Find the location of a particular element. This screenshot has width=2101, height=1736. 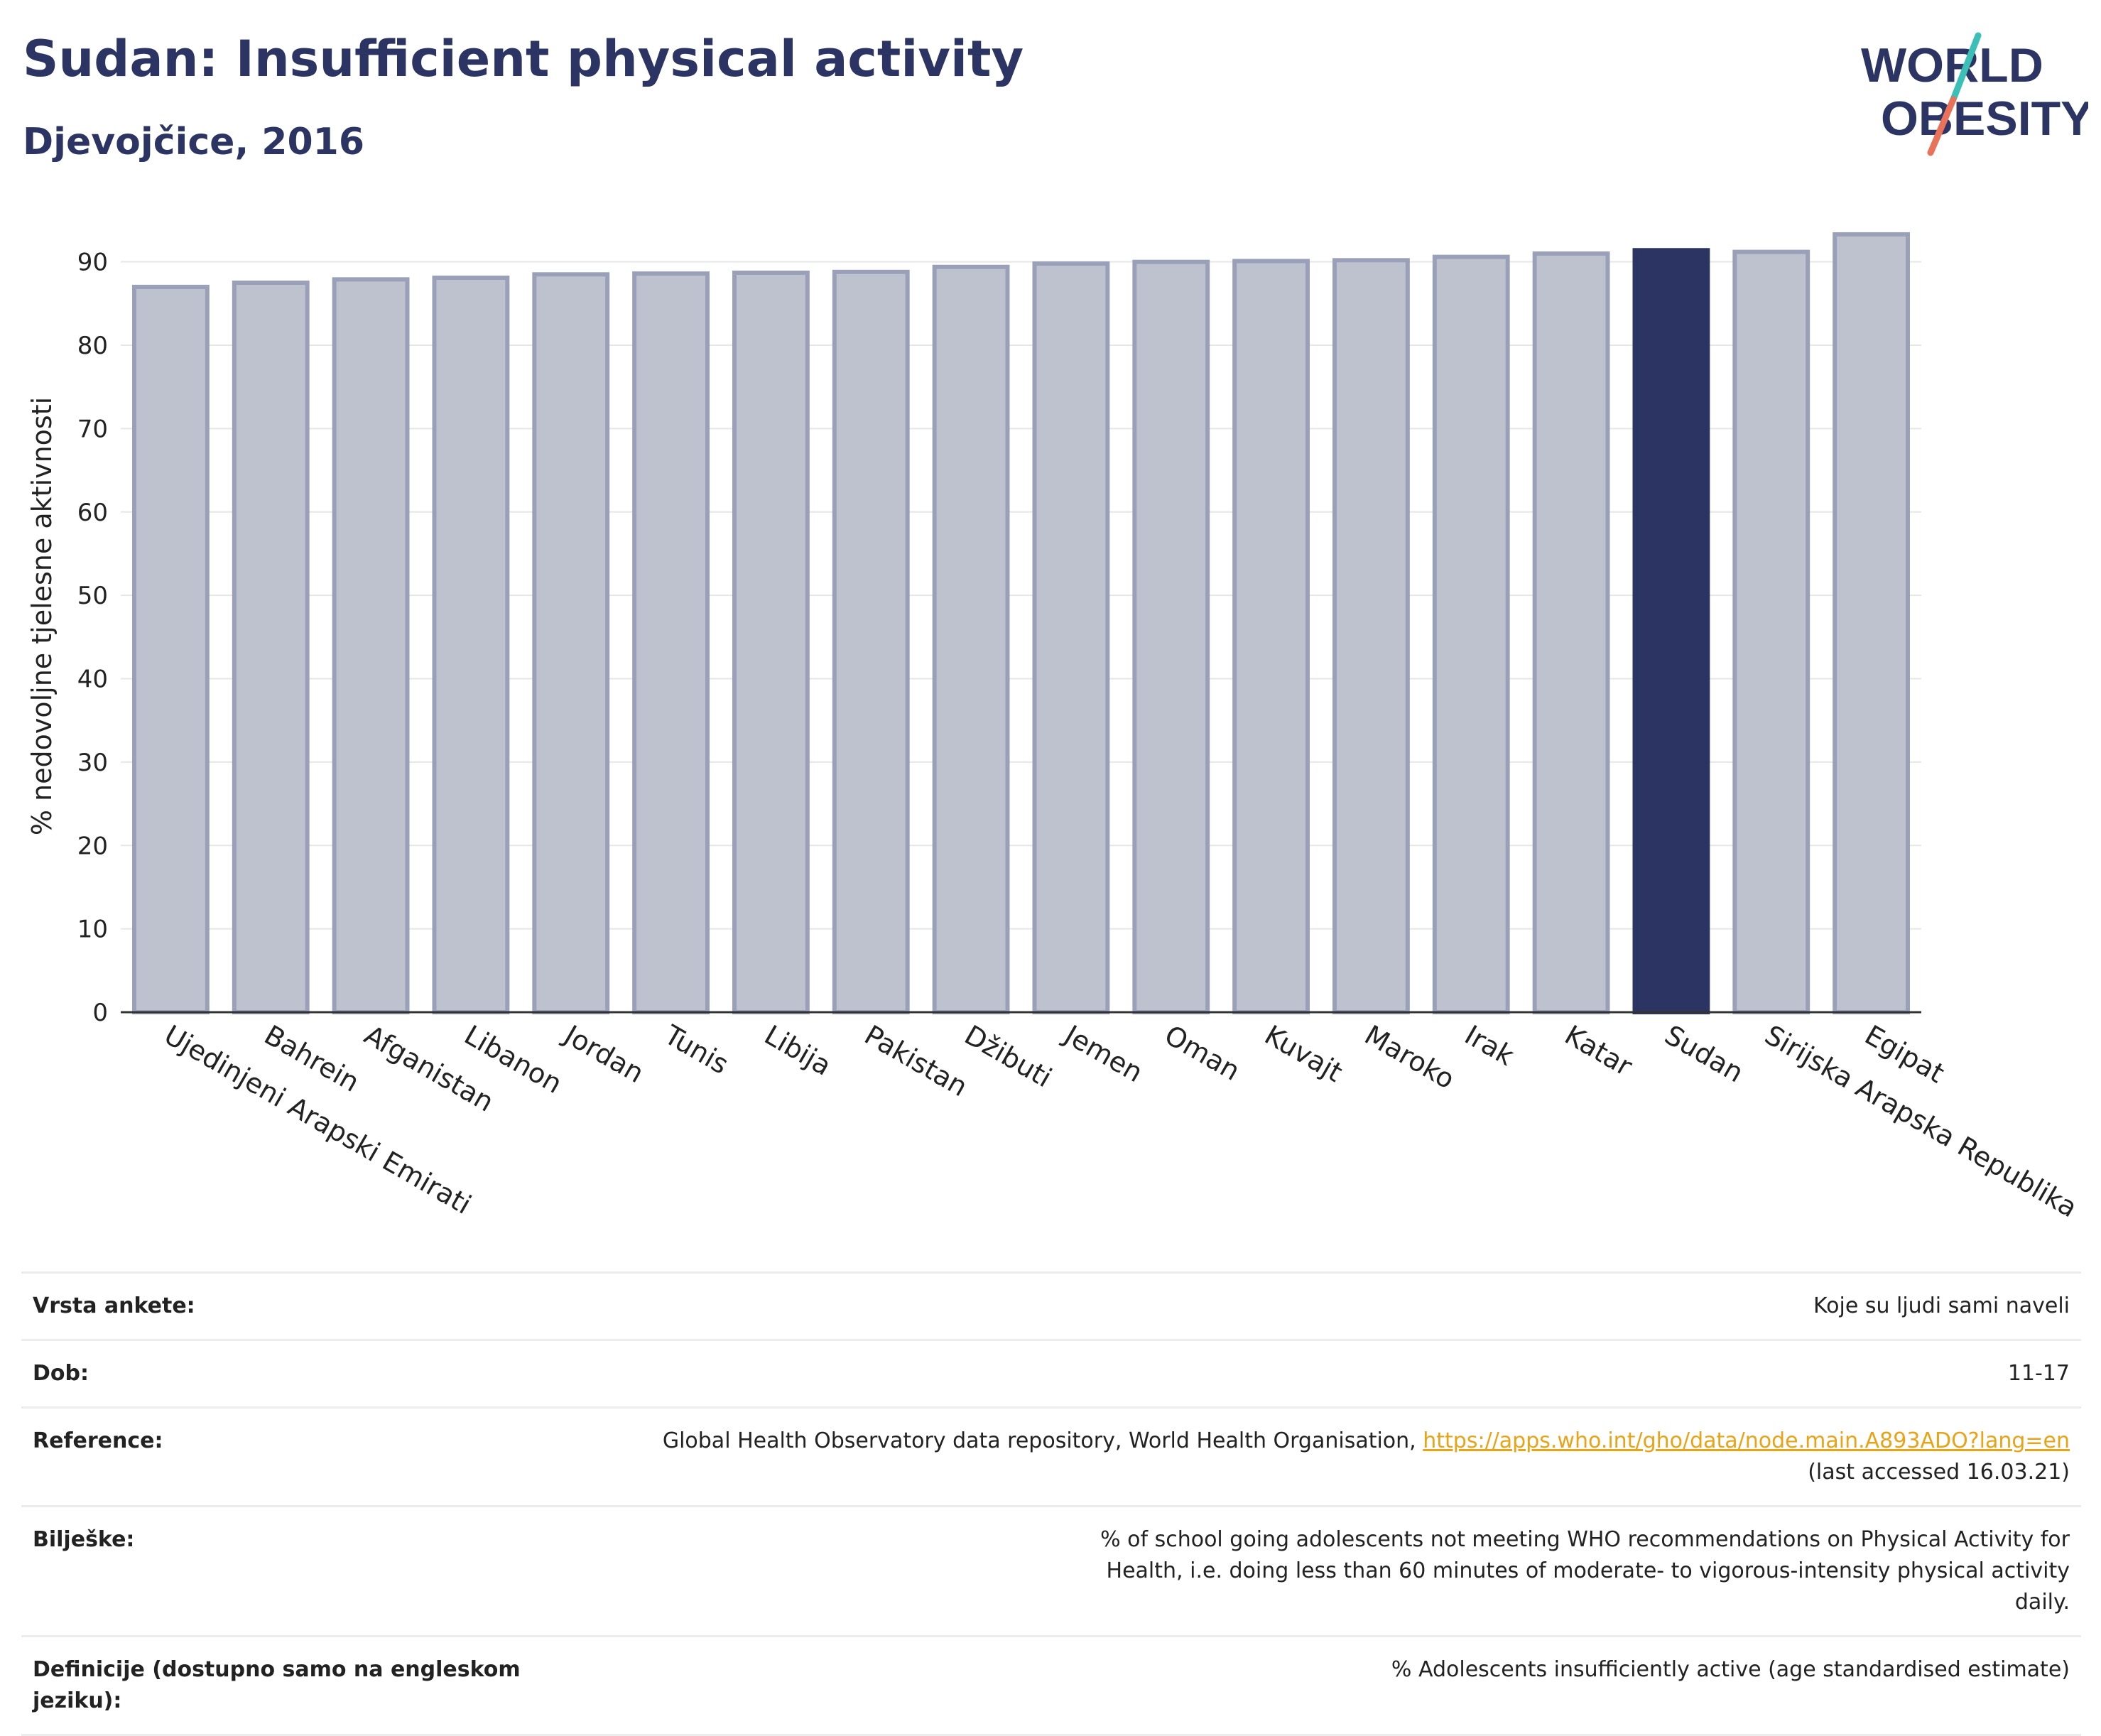

age-value: 11-17 is located at coordinates (2039, 1373).